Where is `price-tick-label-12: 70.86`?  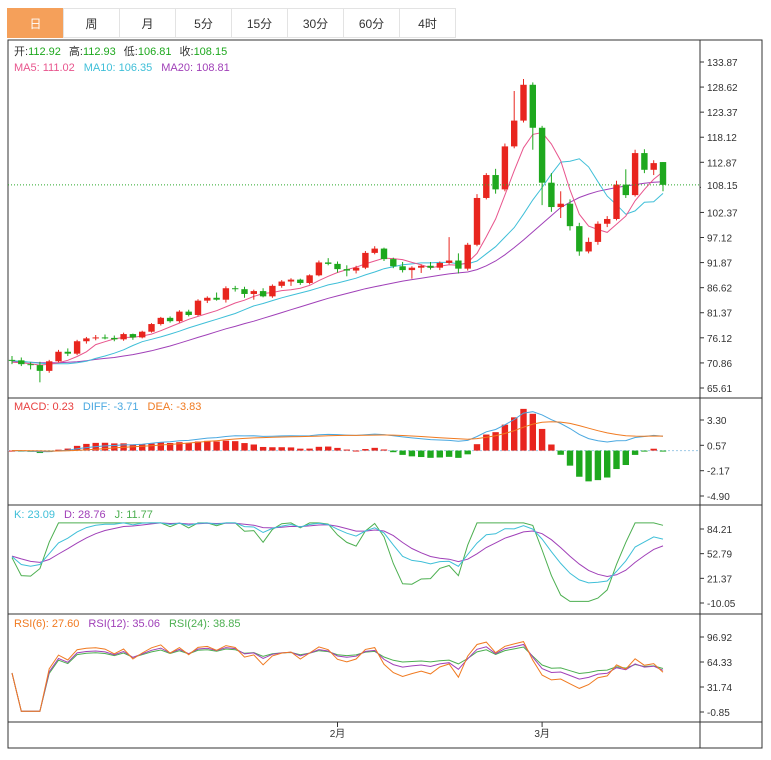
price-tick-label-12: 70.86 is located at coordinates (719, 364).